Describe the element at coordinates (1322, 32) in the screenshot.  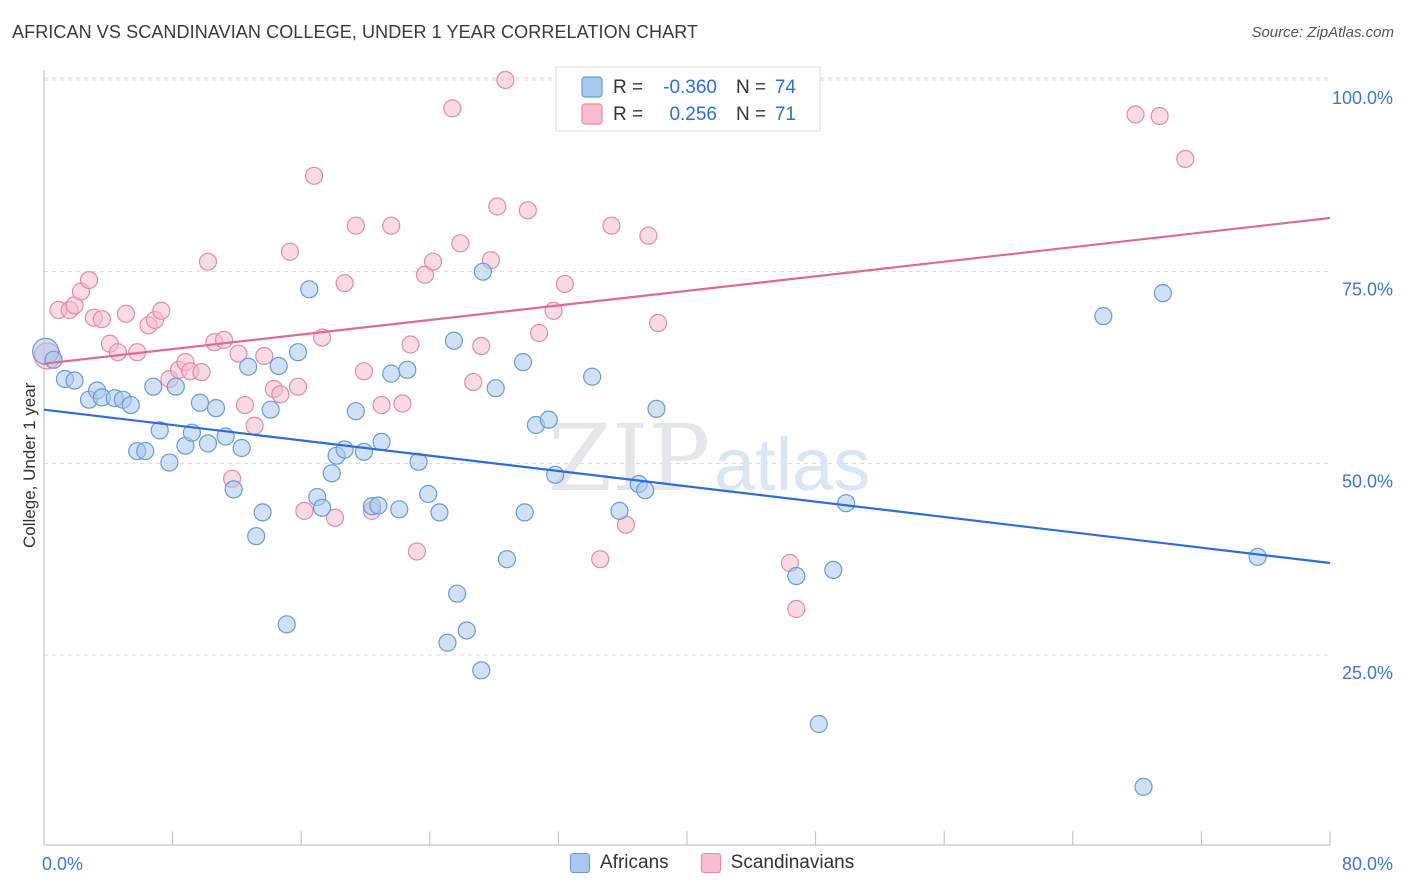
I see `source-label: Source: ZipAtlas.com` at that location.